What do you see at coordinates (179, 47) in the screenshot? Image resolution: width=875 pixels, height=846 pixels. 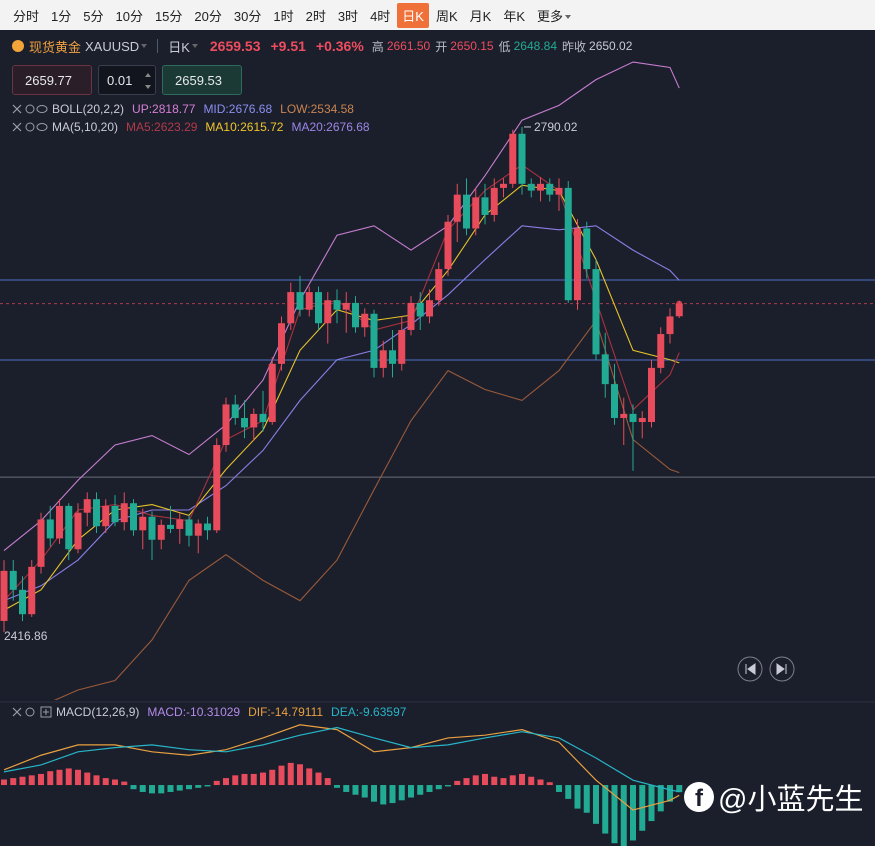 I see `period: 日K` at bounding box center [179, 47].